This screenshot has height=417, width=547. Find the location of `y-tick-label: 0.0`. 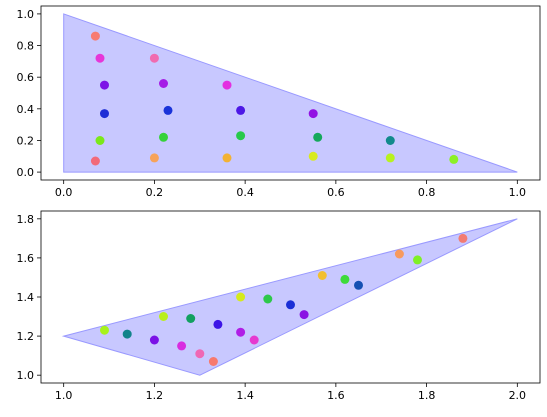

y-tick-label: 0.0 is located at coordinates (26, 172).